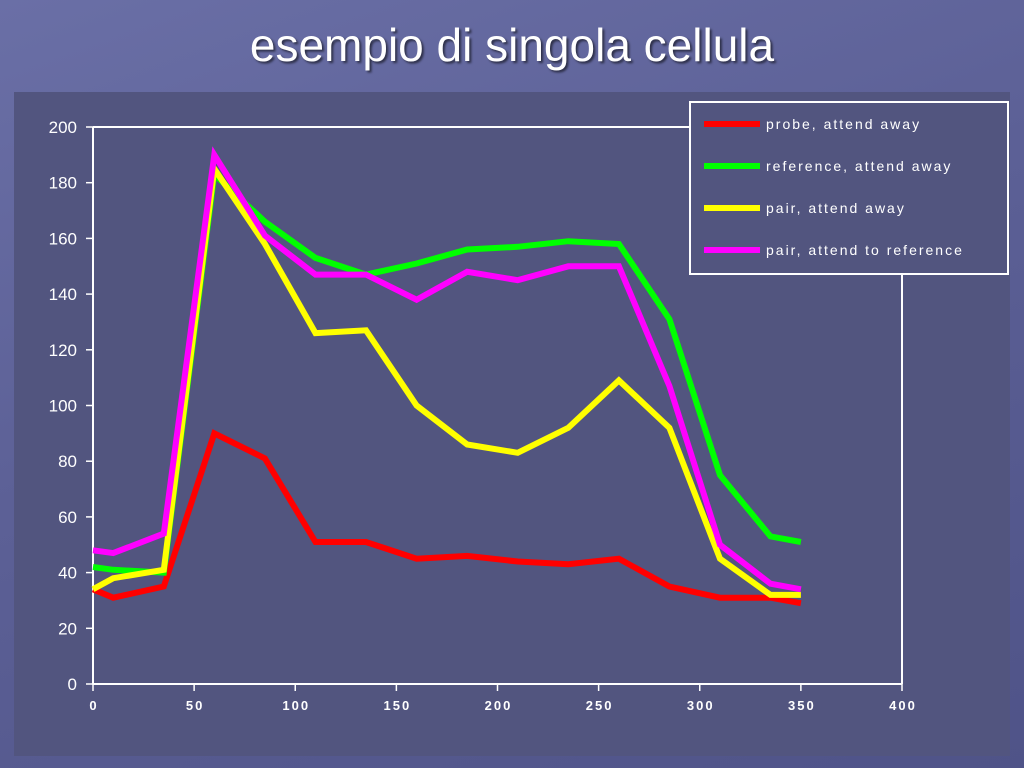 The height and width of the screenshot is (768, 1024). Describe the element at coordinates (195, 705) in the screenshot. I see `x-tick-label: 50` at that location.